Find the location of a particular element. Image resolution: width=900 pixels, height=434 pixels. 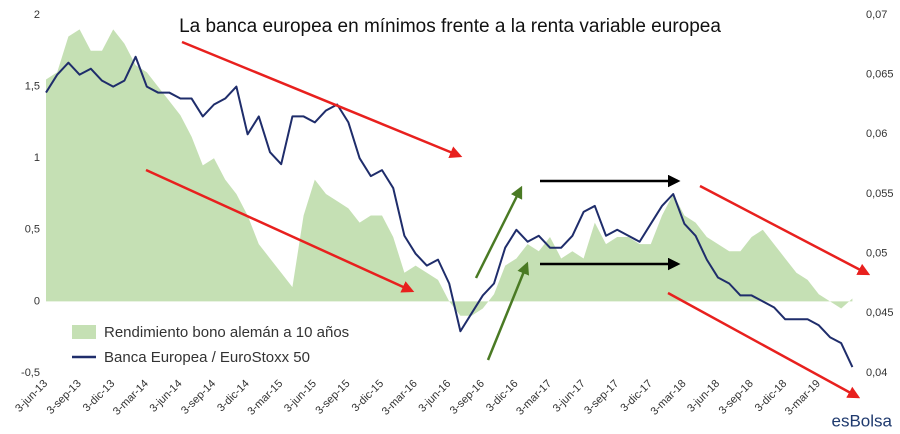

y-tick-label: 1,5 is located at coordinates (32, 87).